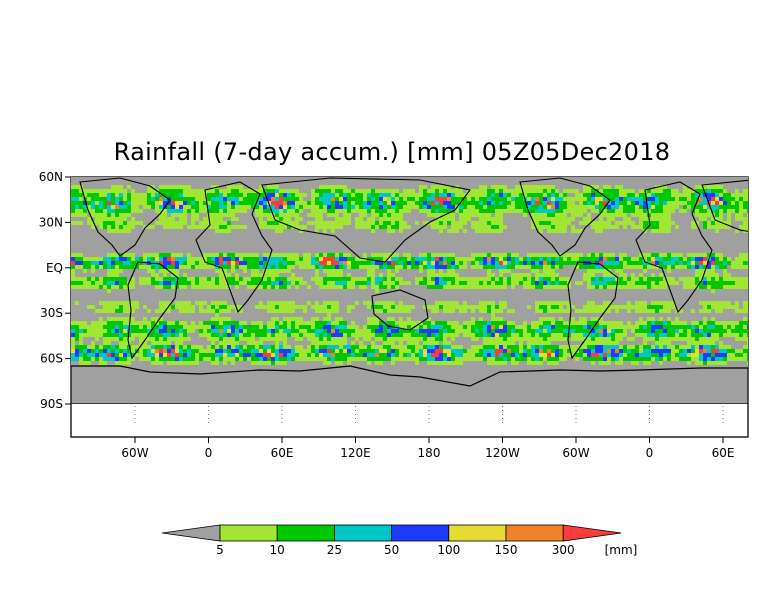 The width and height of the screenshot is (784, 612). What do you see at coordinates (51, 359) in the screenshot?
I see `y-tick-label: 60S` at bounding box center [51, 359].